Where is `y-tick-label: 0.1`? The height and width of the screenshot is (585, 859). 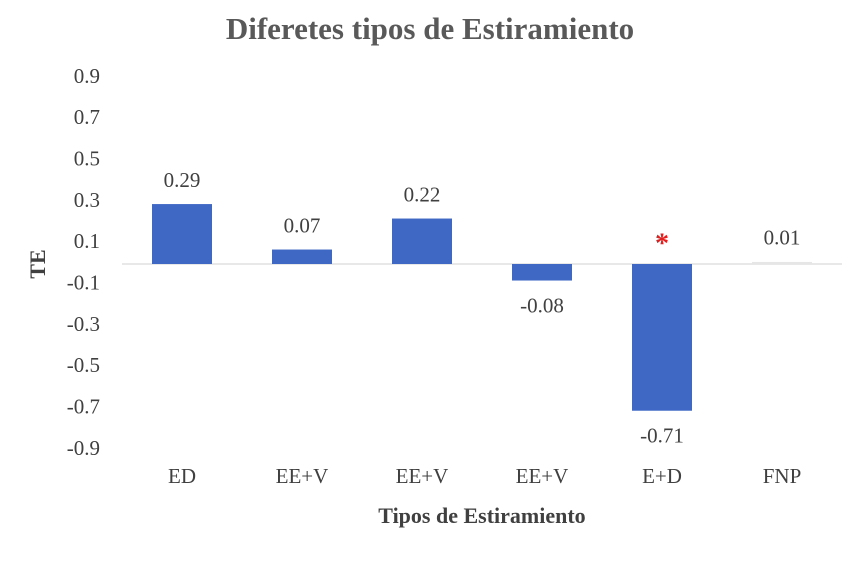
y-tick-label: 0.1 is located at coordinates (87, 241).